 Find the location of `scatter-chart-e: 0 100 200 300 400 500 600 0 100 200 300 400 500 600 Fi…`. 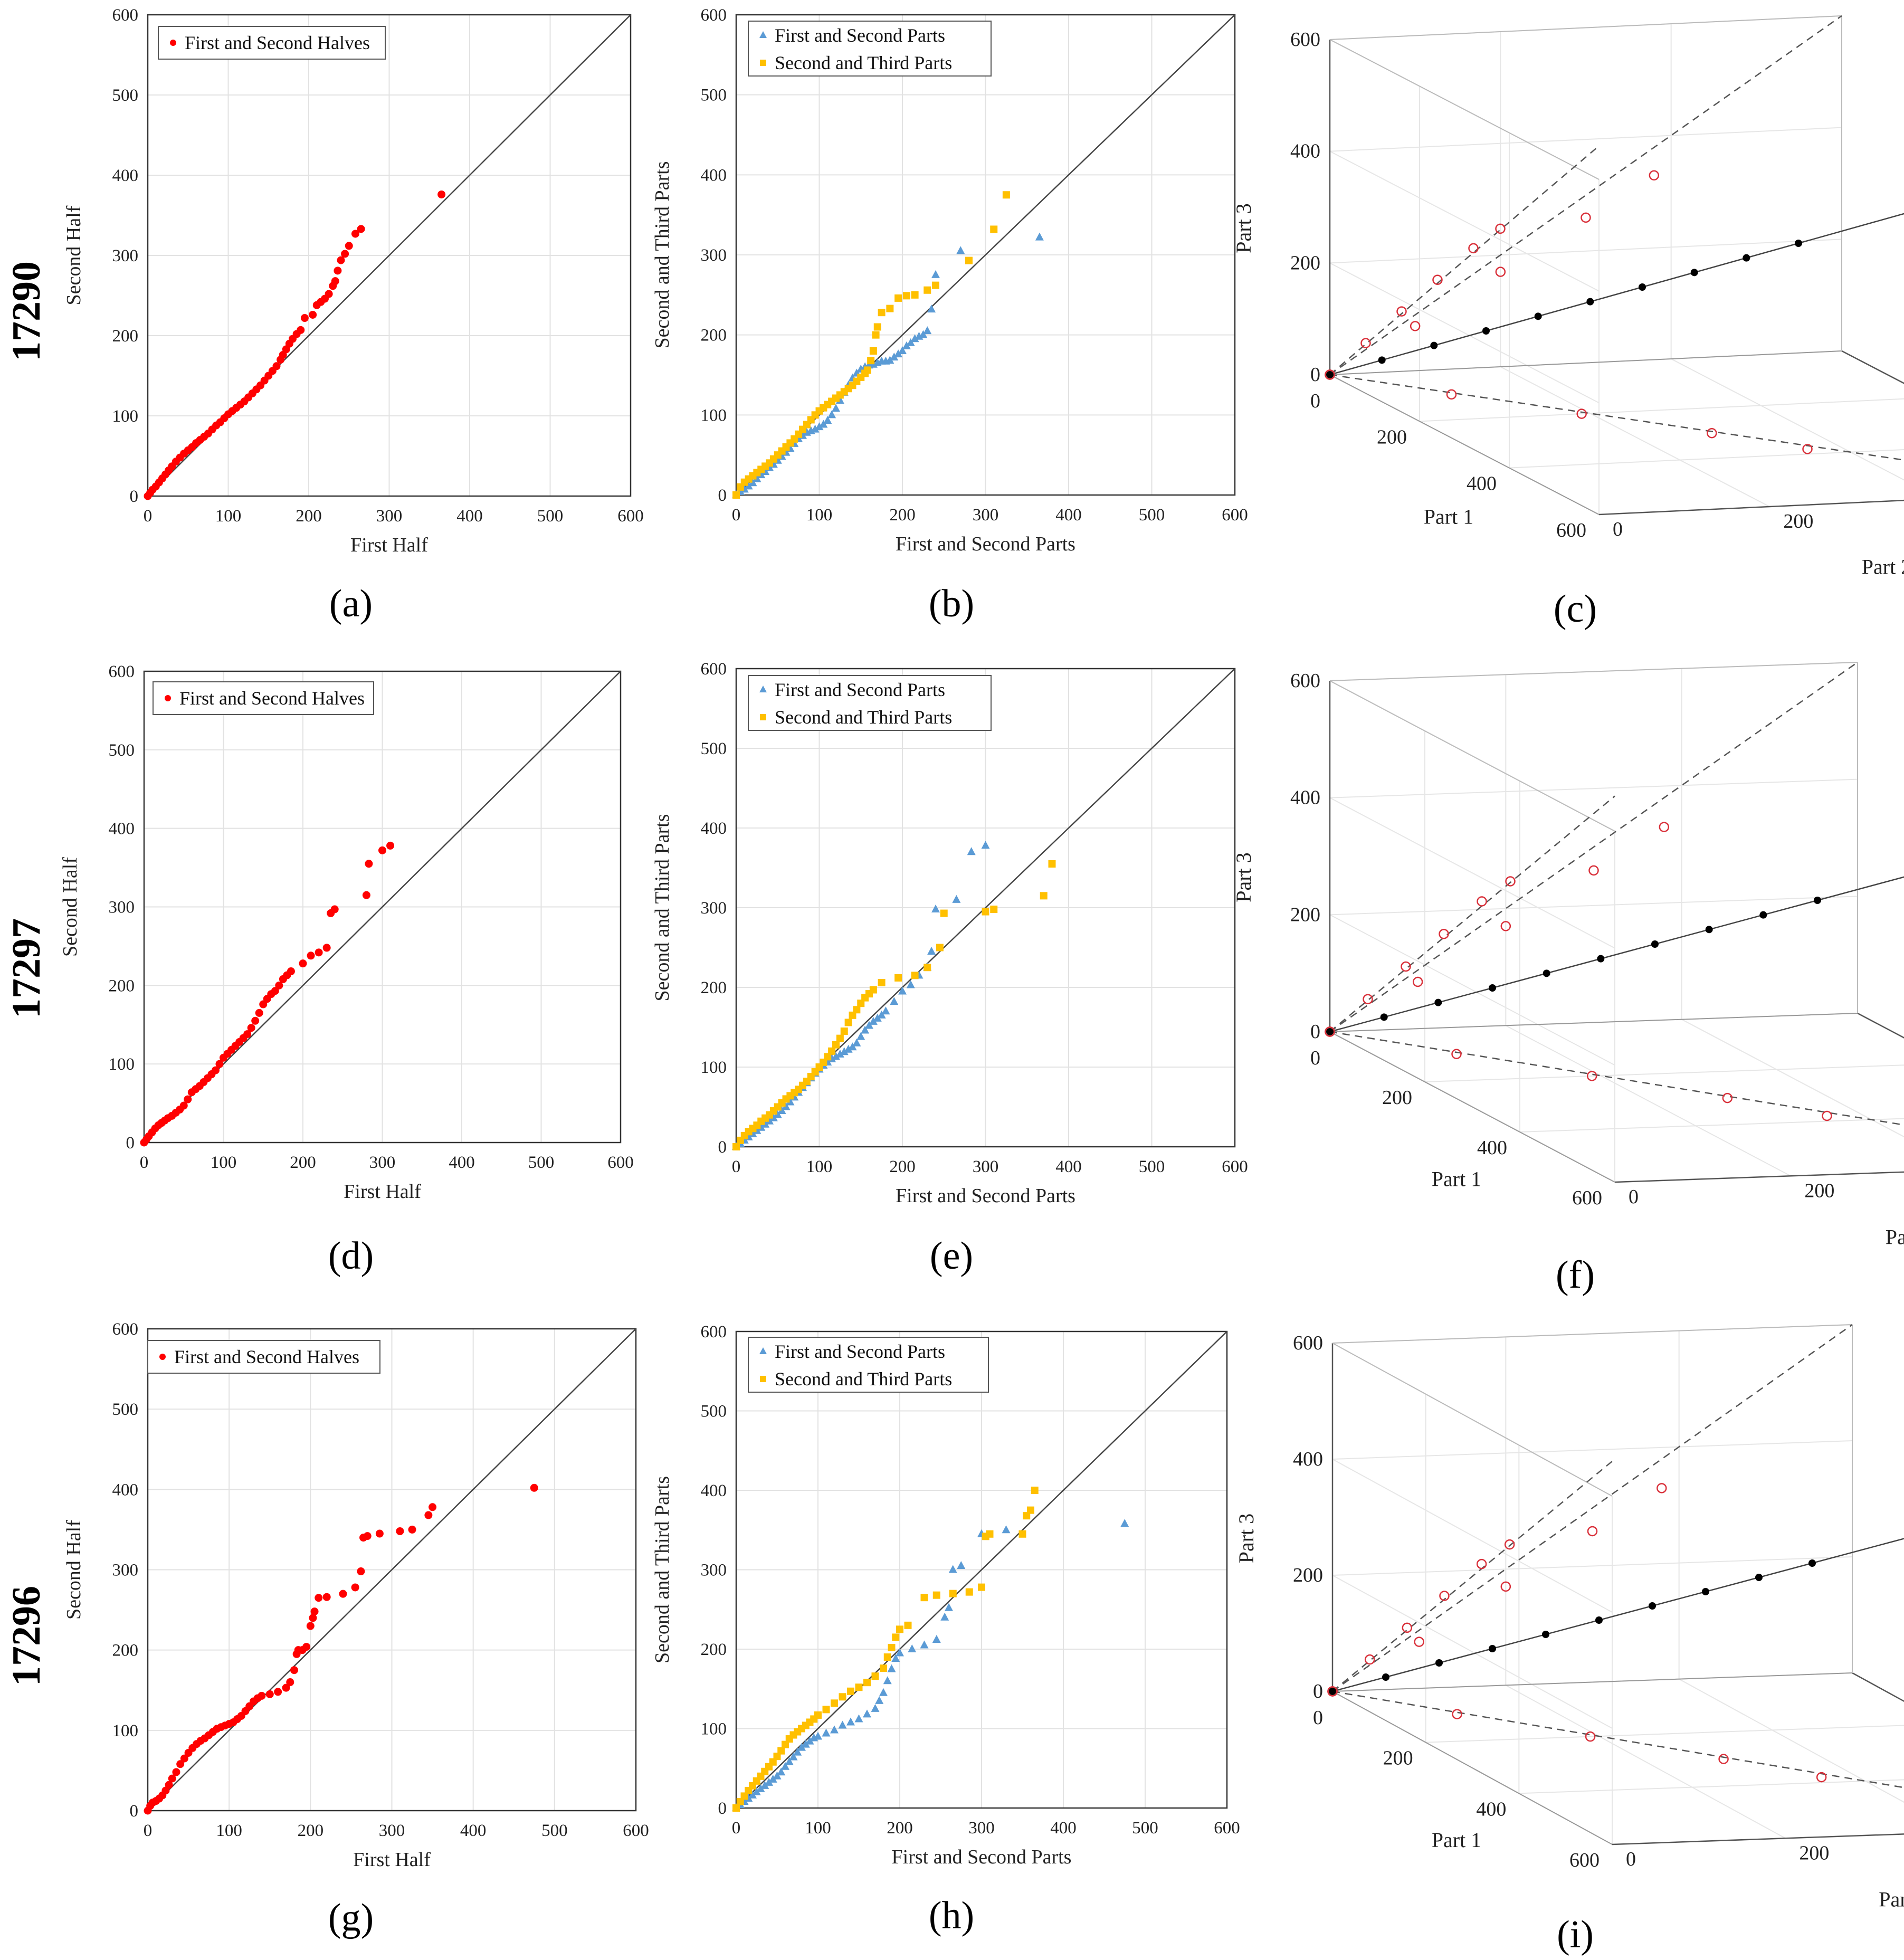

scatter-chart-e: 0 100 200 300 400 500 600 0 100 200 300 400 500 600 Fi… is located at coordinates (949, 933).